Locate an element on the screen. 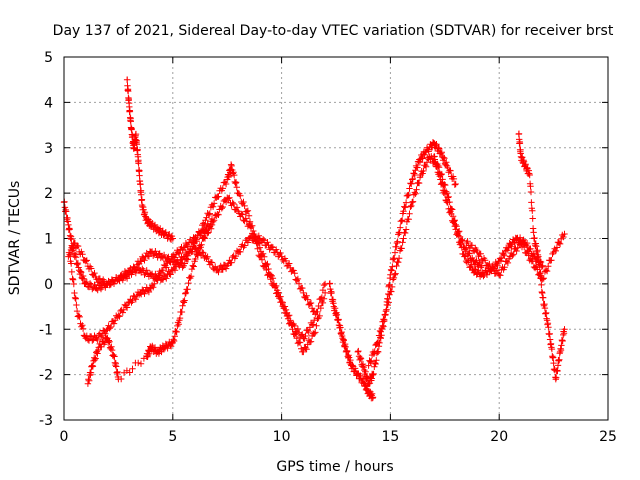  y-tick-label: 2 is located at coordinates (48, 194).